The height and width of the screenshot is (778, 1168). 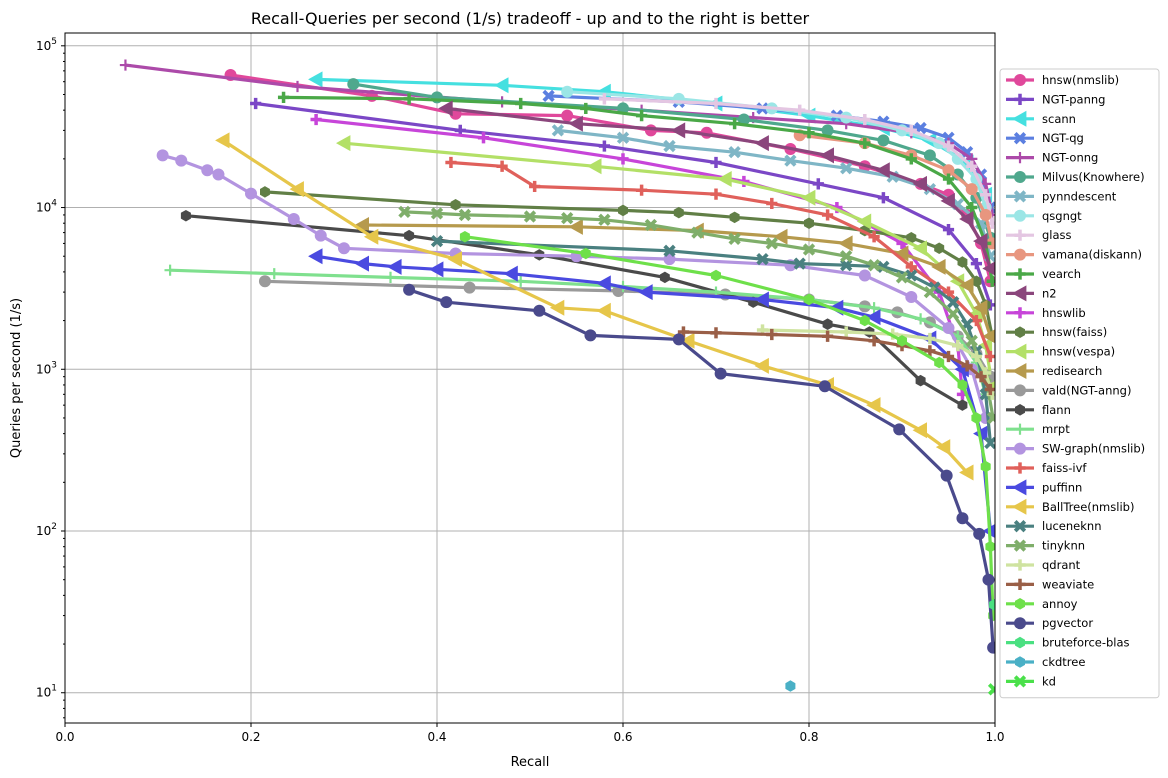 What do you see at coordinates (1039, 235) in the screenshot?
I see `legend-item: glass` at bounding box center [1039, 235].